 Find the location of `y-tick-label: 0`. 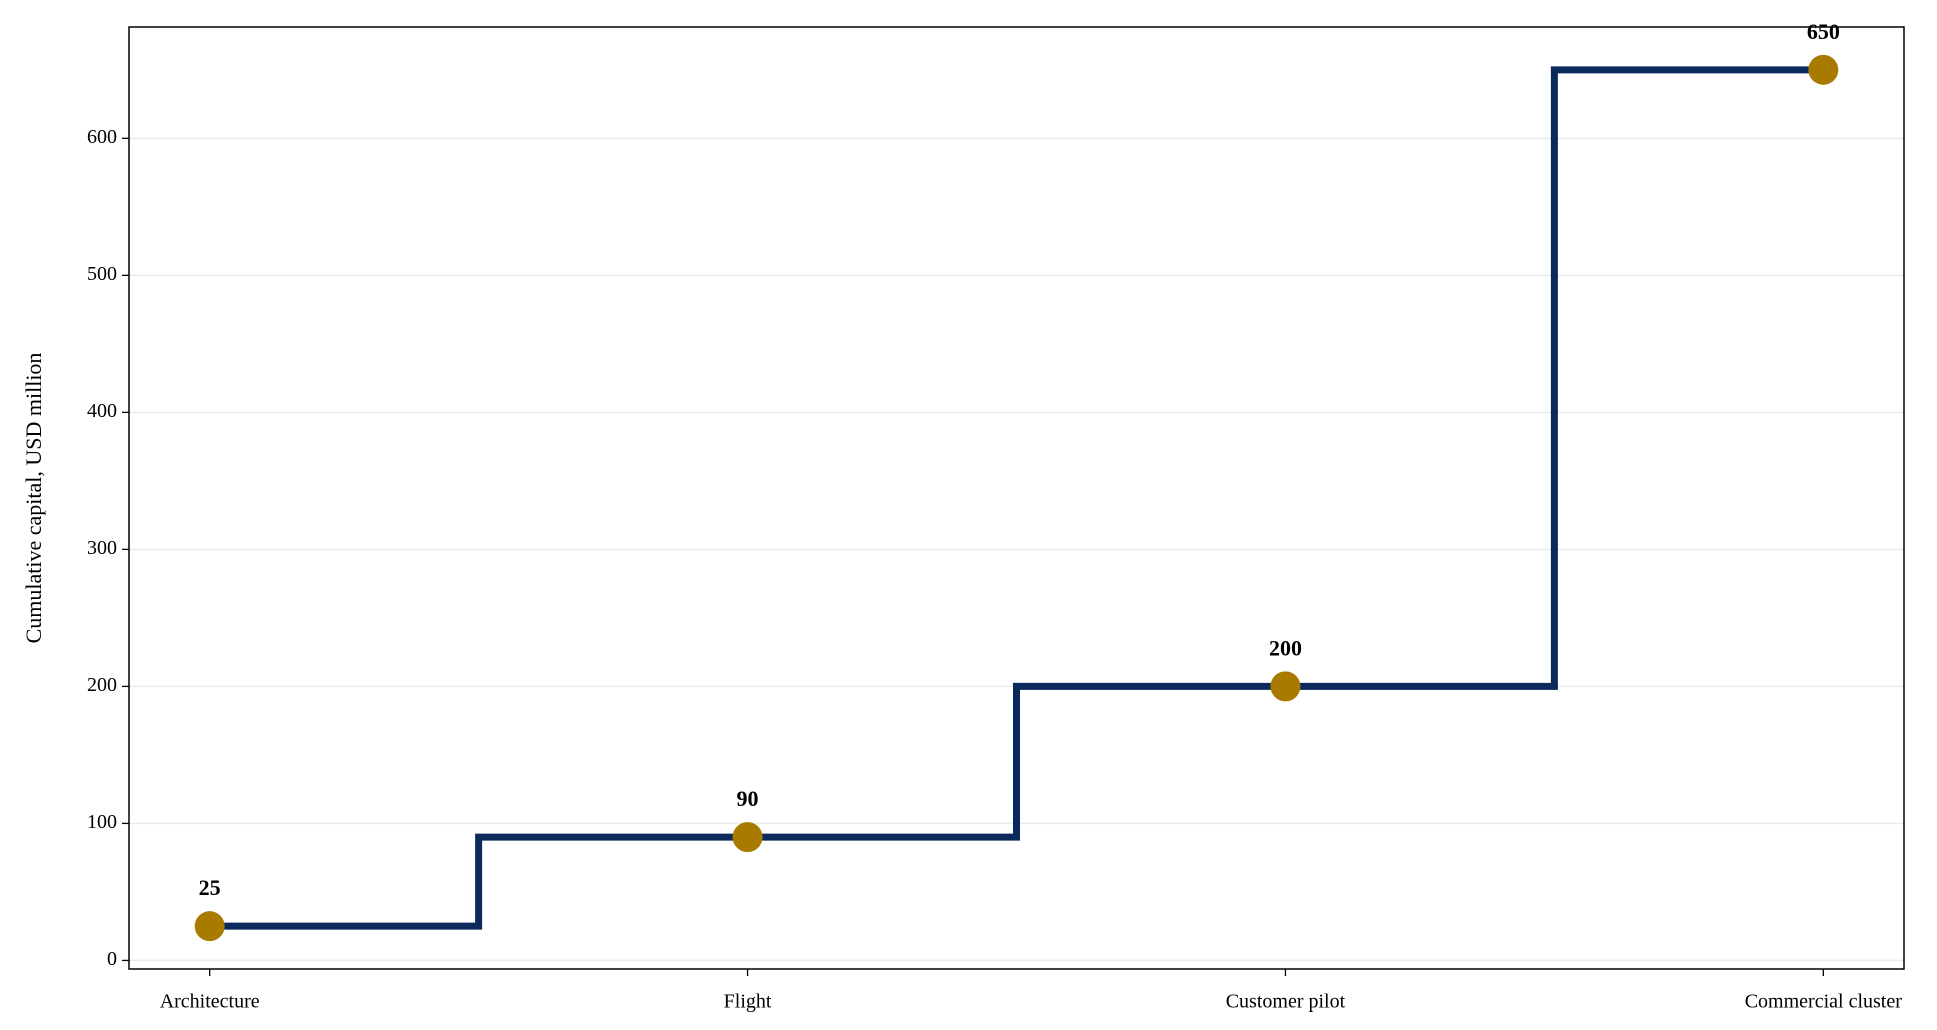

y-tick-label: 0 is located at coordinates (112, 959).